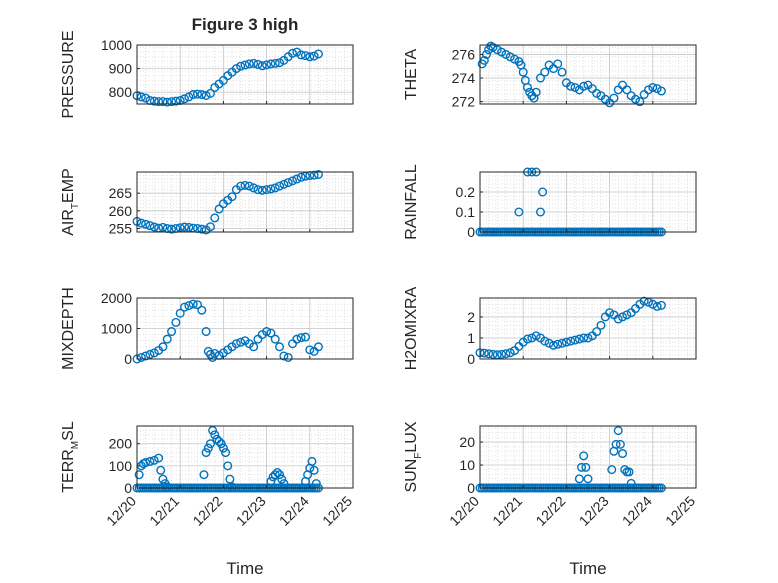  Describe the element at coordinates (594, 511) in the screenshot. I see `sun_flux-x-tick-label: 12/23` at that location.